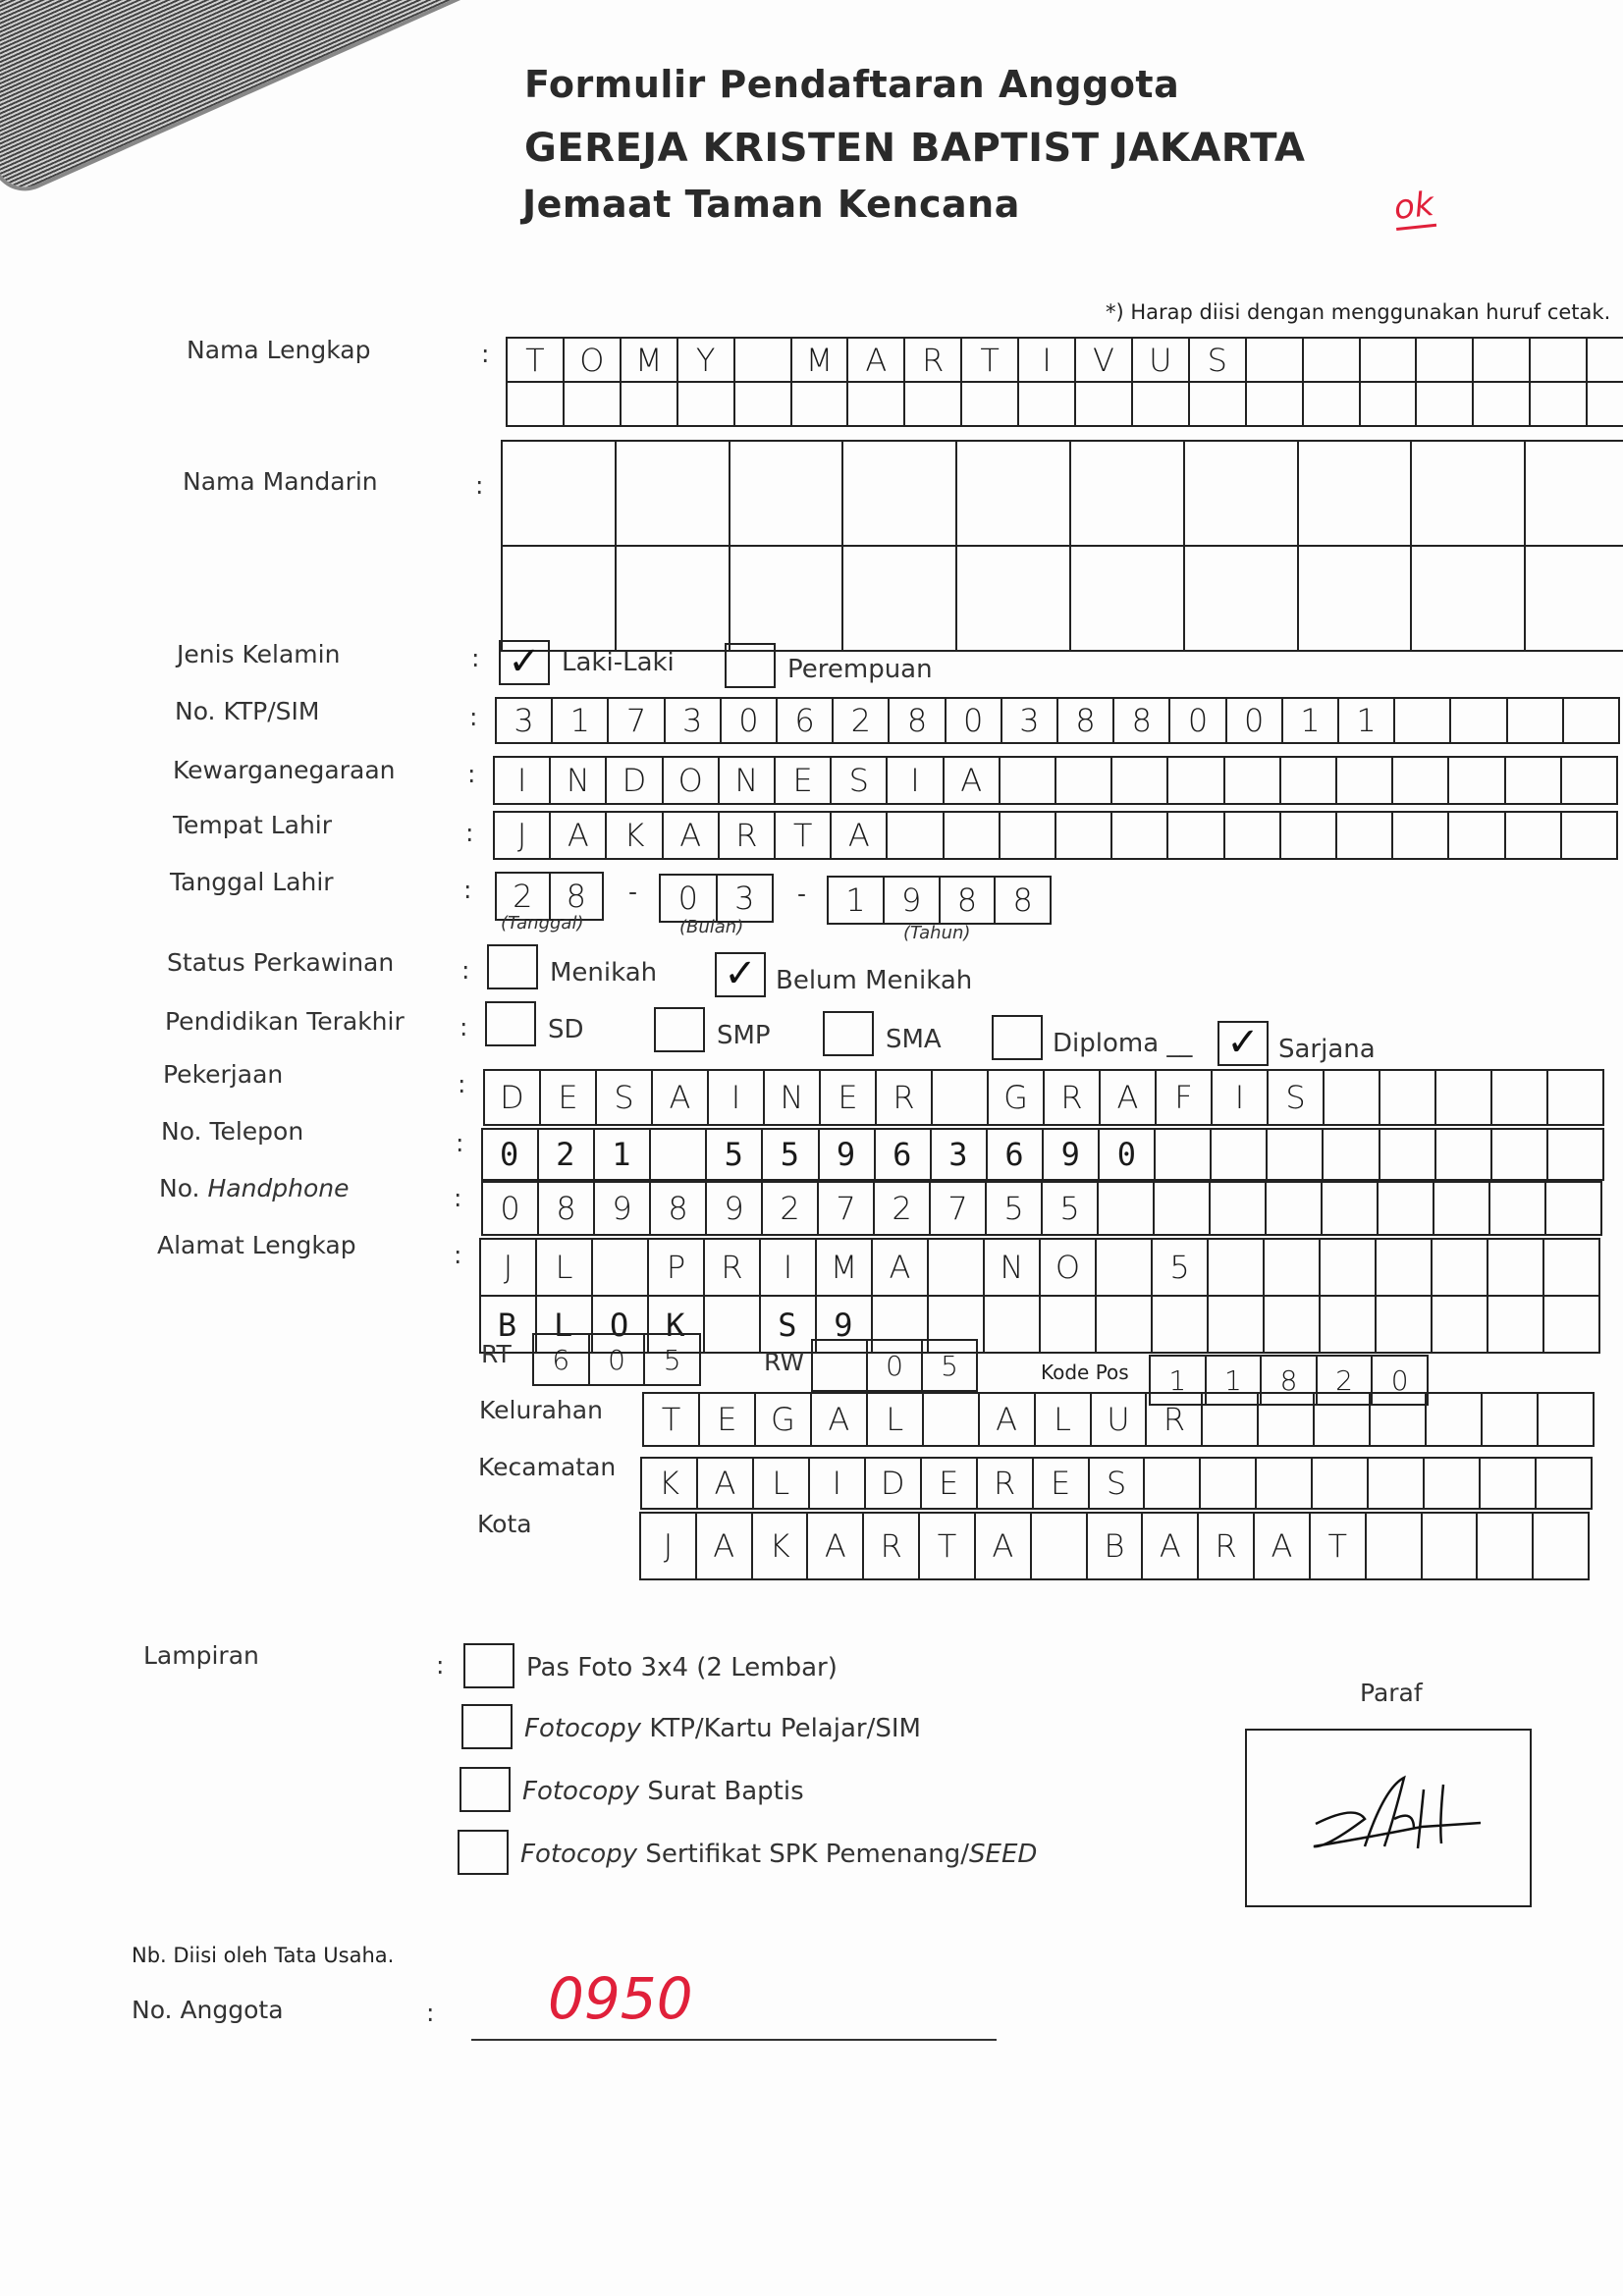 This screenshot has height=2296, width=1623. What do you see at coordinates (1029, 722) in the screenshot?
I see `char-cell: 3` at bounding box center [1029, 722].